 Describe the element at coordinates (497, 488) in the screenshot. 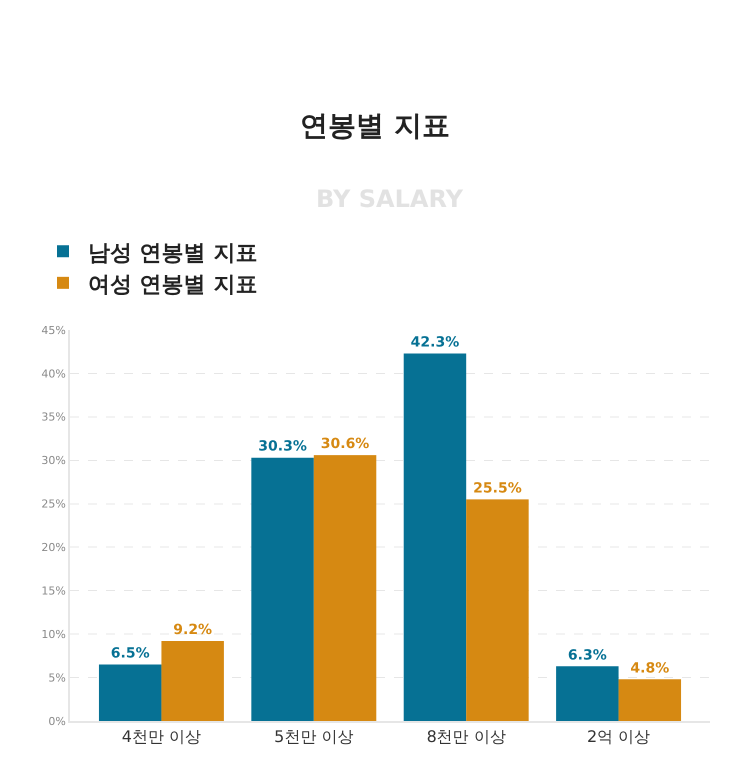

I see `data-label: 25.5%` at that location.